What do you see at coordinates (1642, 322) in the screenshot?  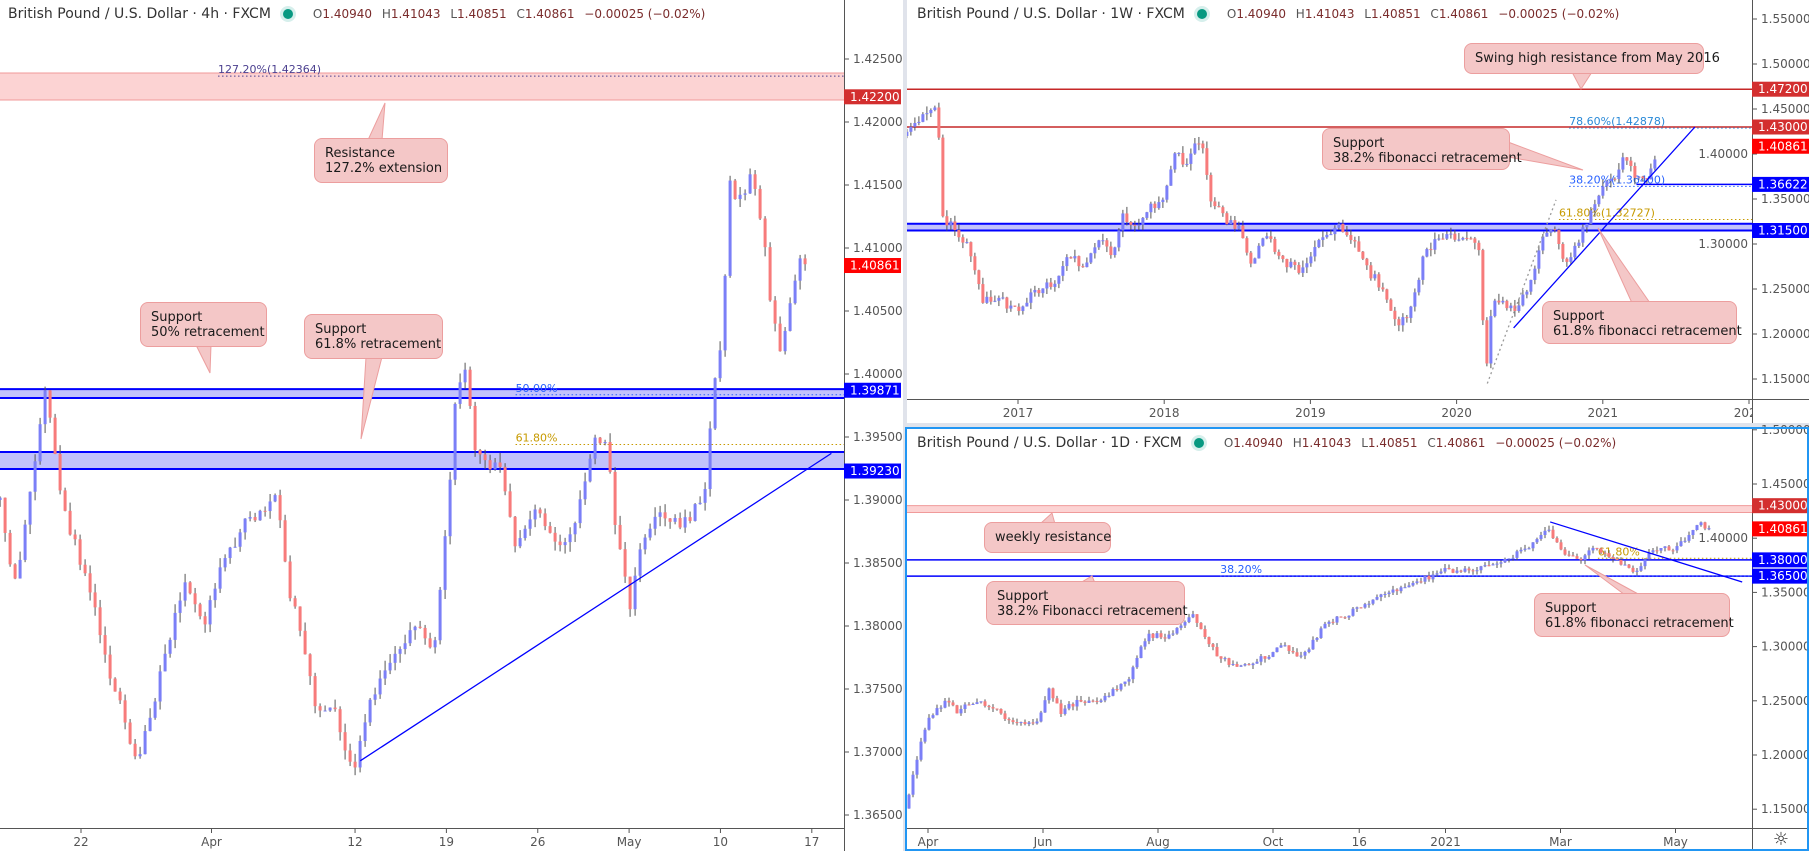 I see `callout-weekly-support-618: Support 61.8% fibonacci retracement` at bounding box center [1642, 322].